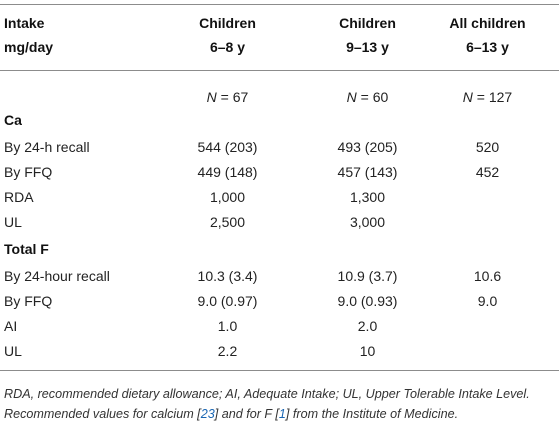 The width and height of the screenshot is (559, 428). I want to click on footnote-text: ] from the Institute of Medicine., so click(372, 414).